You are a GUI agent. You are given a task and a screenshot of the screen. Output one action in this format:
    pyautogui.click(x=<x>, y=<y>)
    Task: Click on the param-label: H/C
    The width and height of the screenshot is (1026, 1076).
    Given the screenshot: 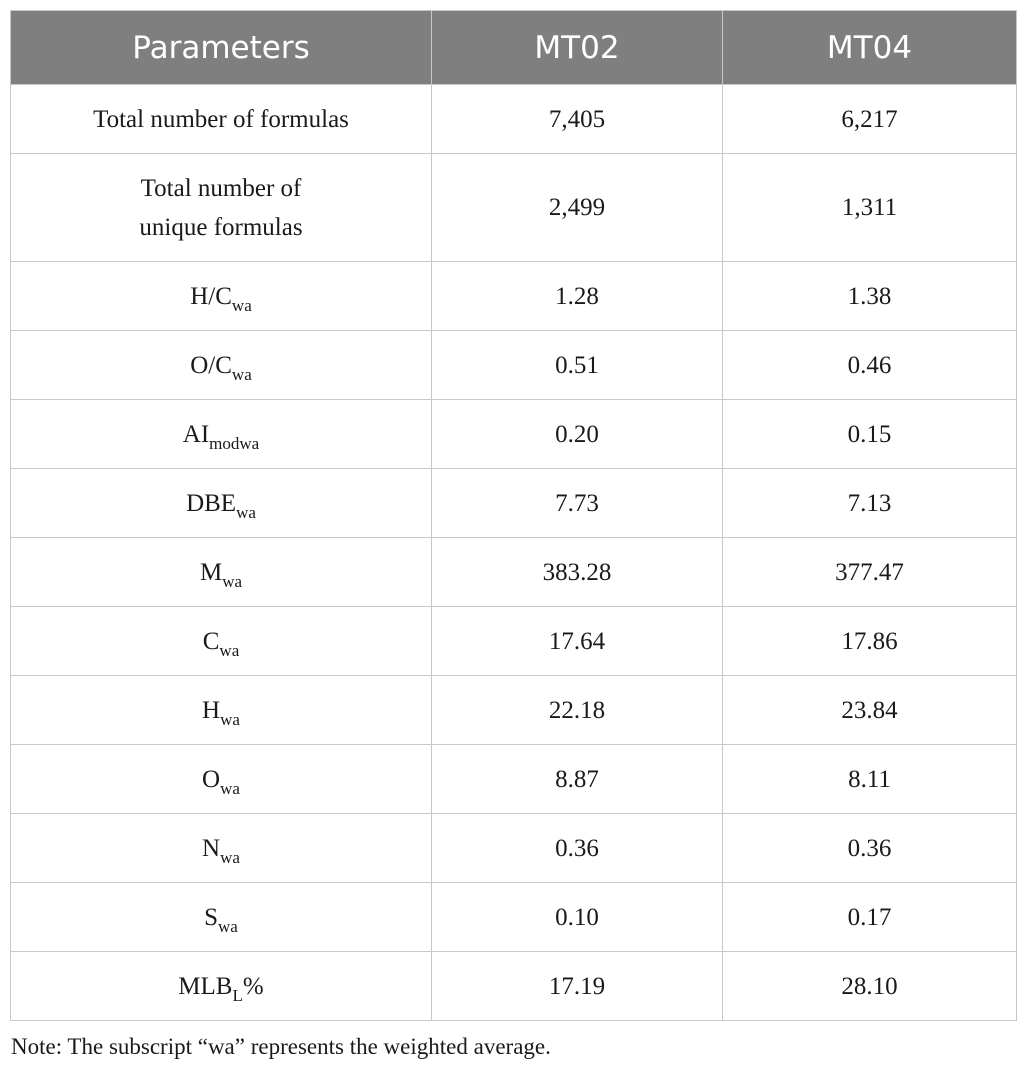 What is the action you would take?
    pyautogui.click(x=211, y=296)
    